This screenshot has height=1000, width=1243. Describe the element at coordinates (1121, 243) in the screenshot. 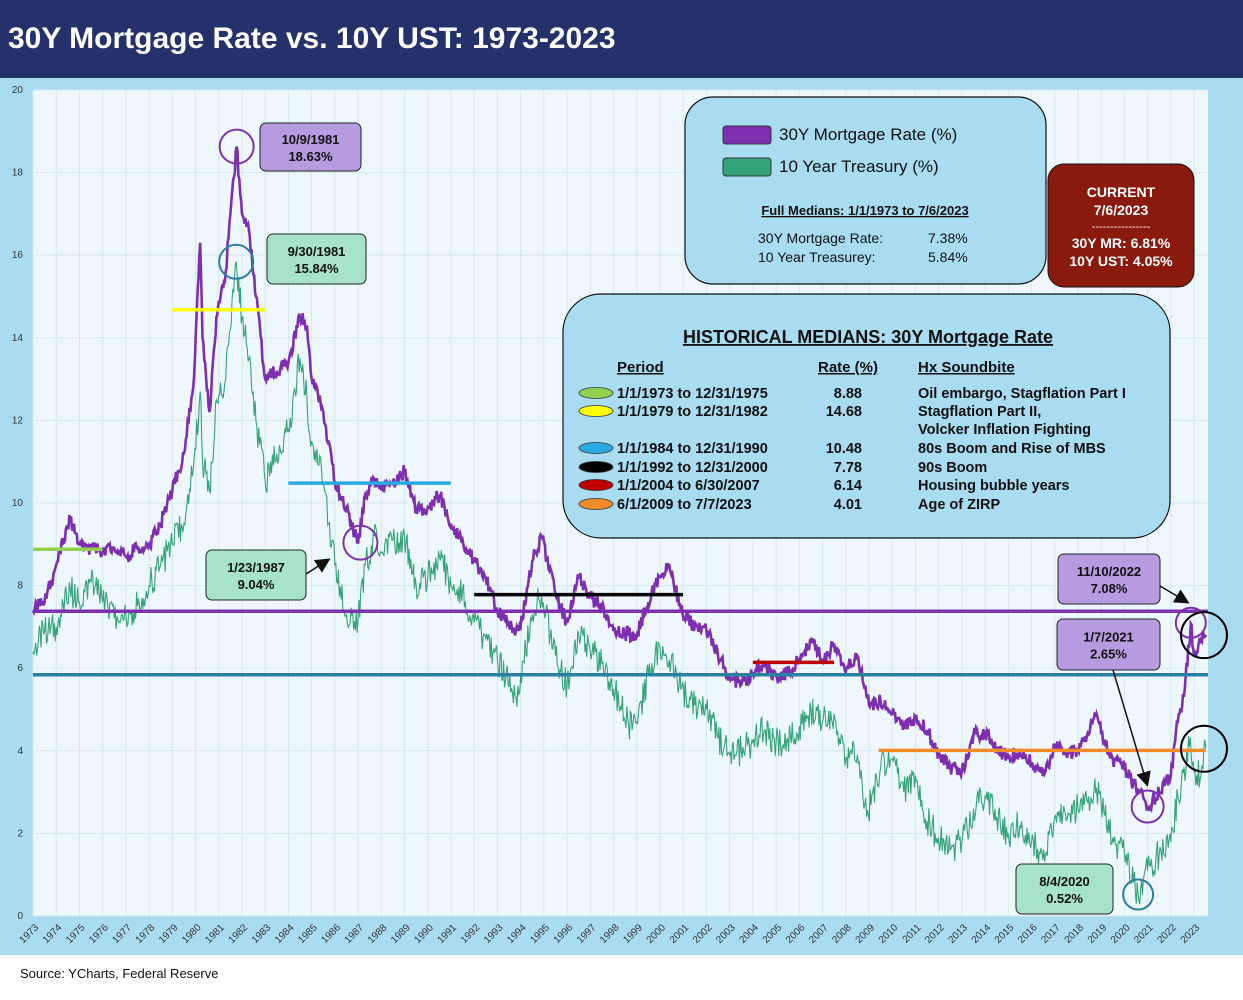

I see `current-mortgage-rate: 30Y MR: 6.81%` at that location.